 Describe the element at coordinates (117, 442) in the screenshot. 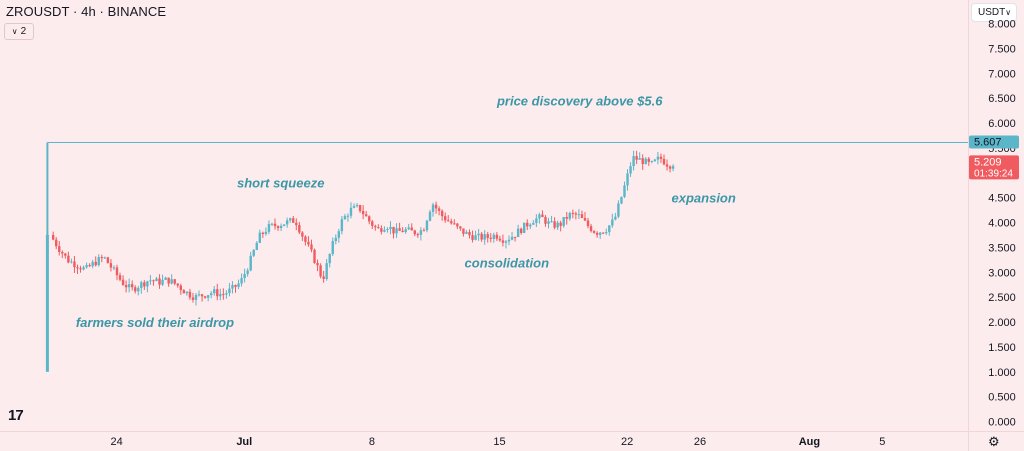

I see `x-tick-label: 24` at that location.